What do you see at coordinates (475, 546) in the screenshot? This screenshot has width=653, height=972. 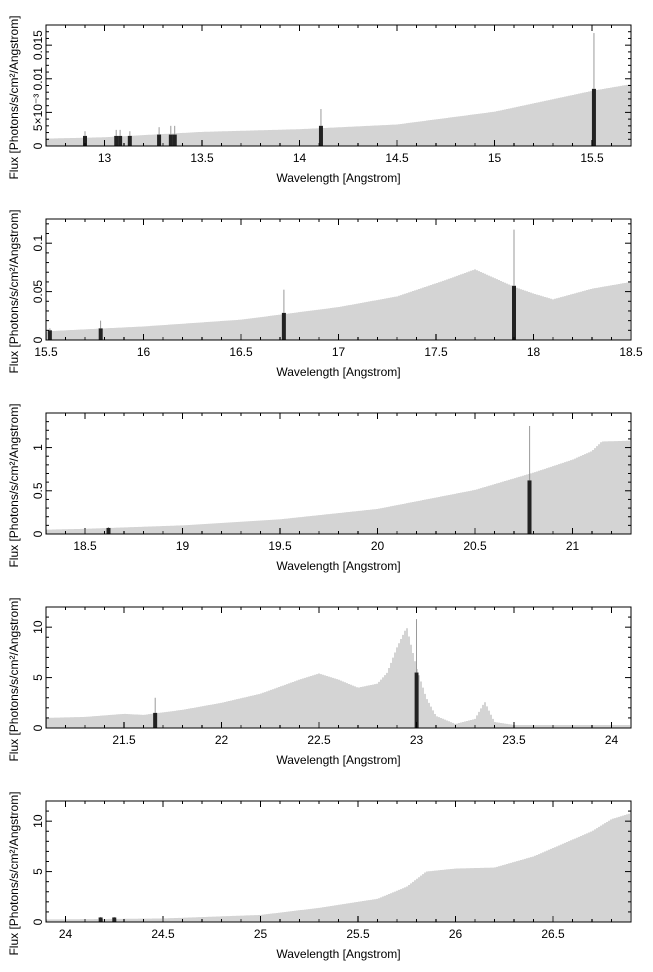 I see `x-tick-label: 20.5` at bounding box center [475, 546].